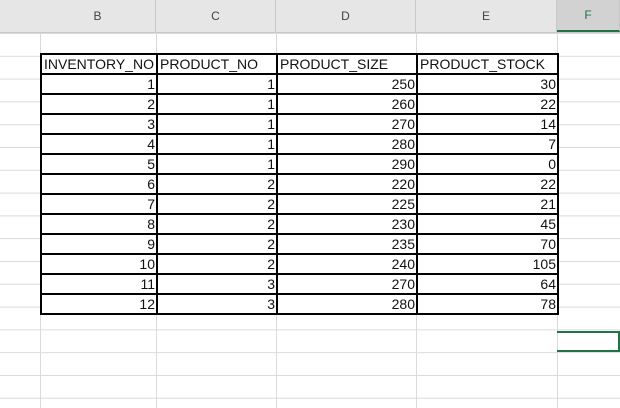  I want to click on header-cell-product-stock: PRODUCT_STOCK, so click(487, 64).